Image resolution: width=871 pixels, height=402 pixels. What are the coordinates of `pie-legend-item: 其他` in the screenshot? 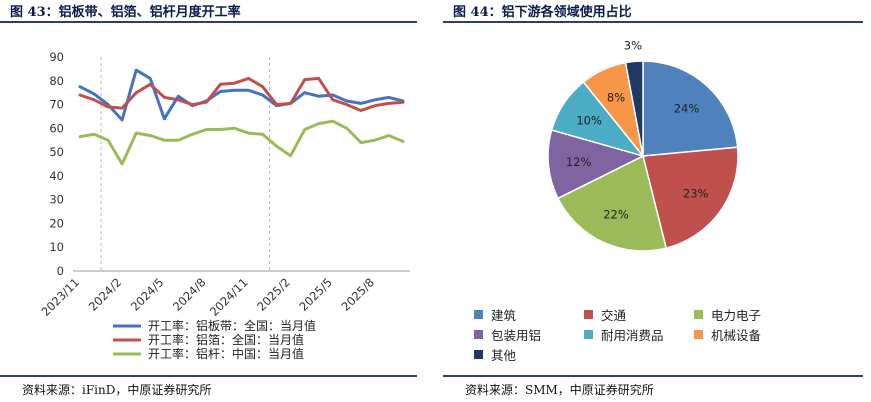 It's located at (495, 354).